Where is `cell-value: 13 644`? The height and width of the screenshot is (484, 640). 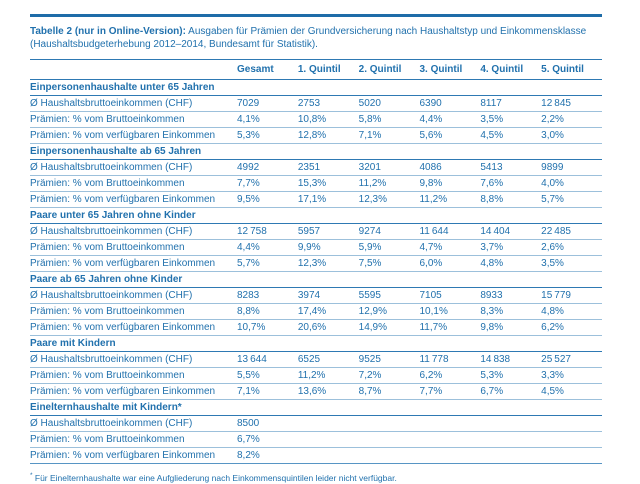
cell-value: 13 644 is located at coordinates (267, 359).